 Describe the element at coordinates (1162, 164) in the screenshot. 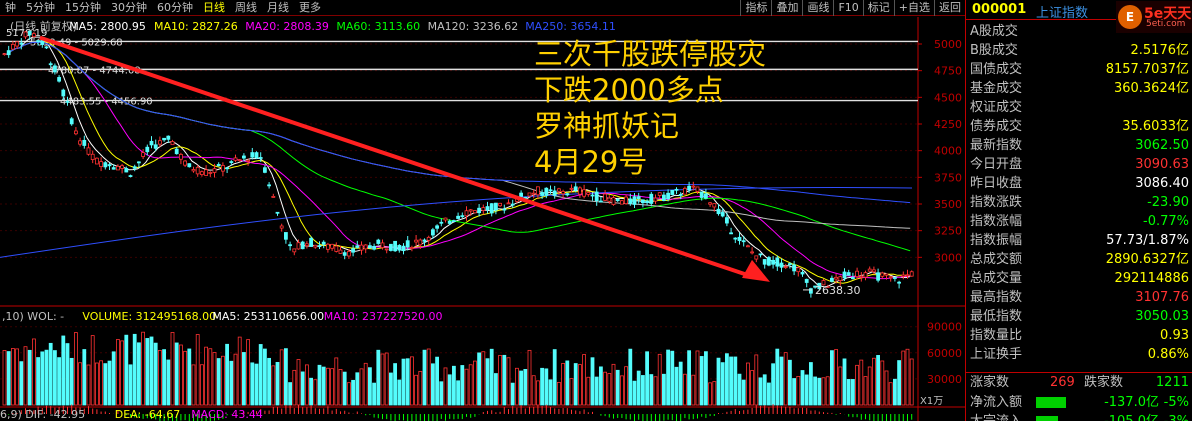

I see `quote-value: 3090.63` at that location.